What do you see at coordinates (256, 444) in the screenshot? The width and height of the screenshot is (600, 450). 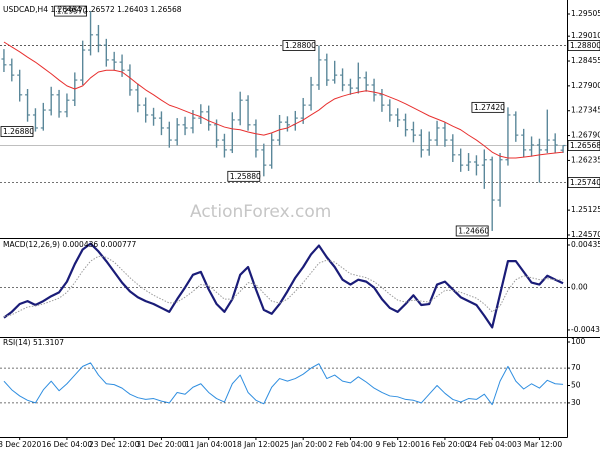 I see `x-tick-label: 18 Jan 12:00` at bounding box center [256, 444].